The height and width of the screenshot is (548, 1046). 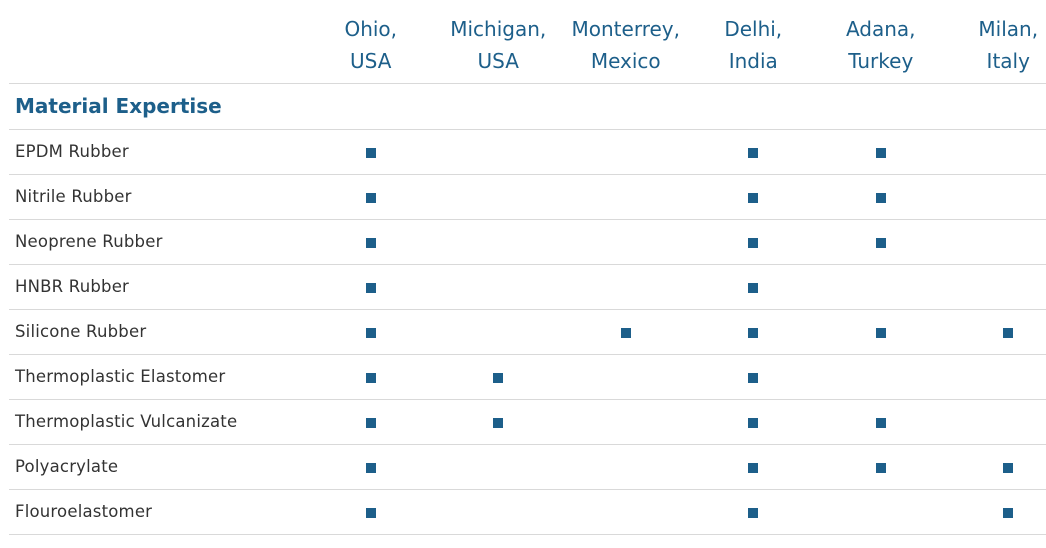 I want to click on location-header-ohio: Ohio, USA, so click(x=371, y=46).